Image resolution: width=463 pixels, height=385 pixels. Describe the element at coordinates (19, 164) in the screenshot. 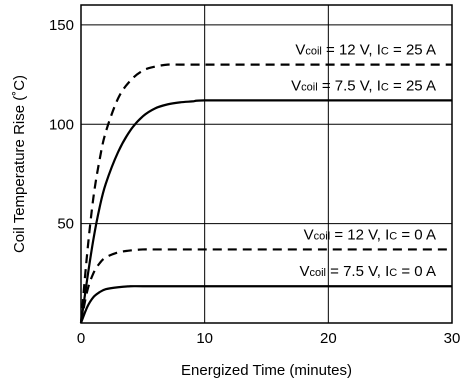

I see `y-axis-label: Coil Temperature Rise (˚C)` at that location.